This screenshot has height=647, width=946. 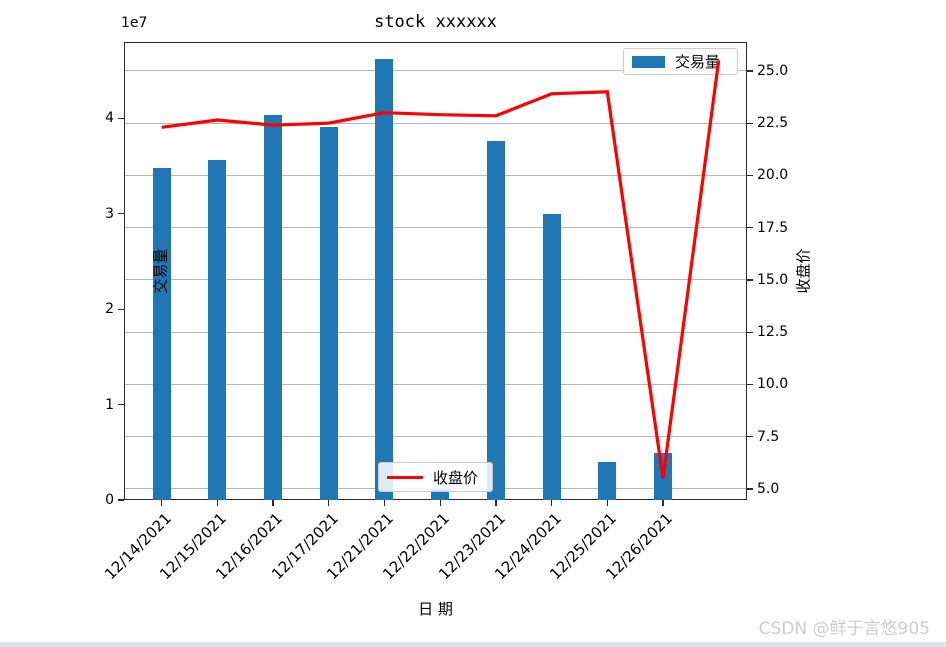 What do you see at coordinates (134, 23) in the screenshot?
I see `y-axis-offset-text: 1e7` at bounding box center [134, 23].